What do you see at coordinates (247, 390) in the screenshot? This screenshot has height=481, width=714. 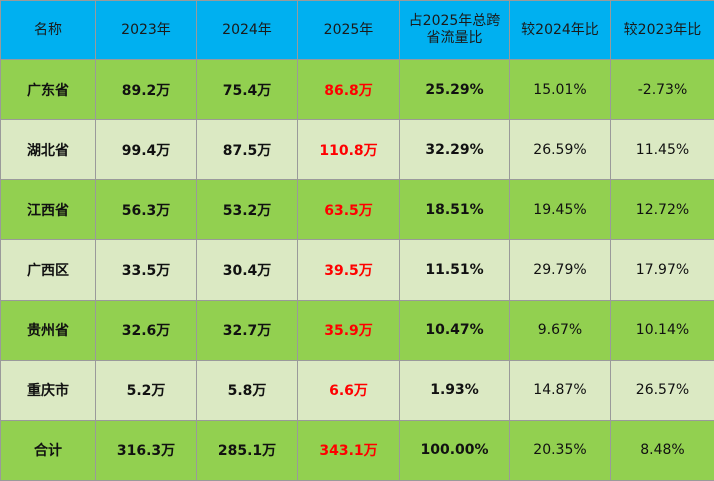 I see `cell-2024: 5.8万` at bounding box center [247, 390].